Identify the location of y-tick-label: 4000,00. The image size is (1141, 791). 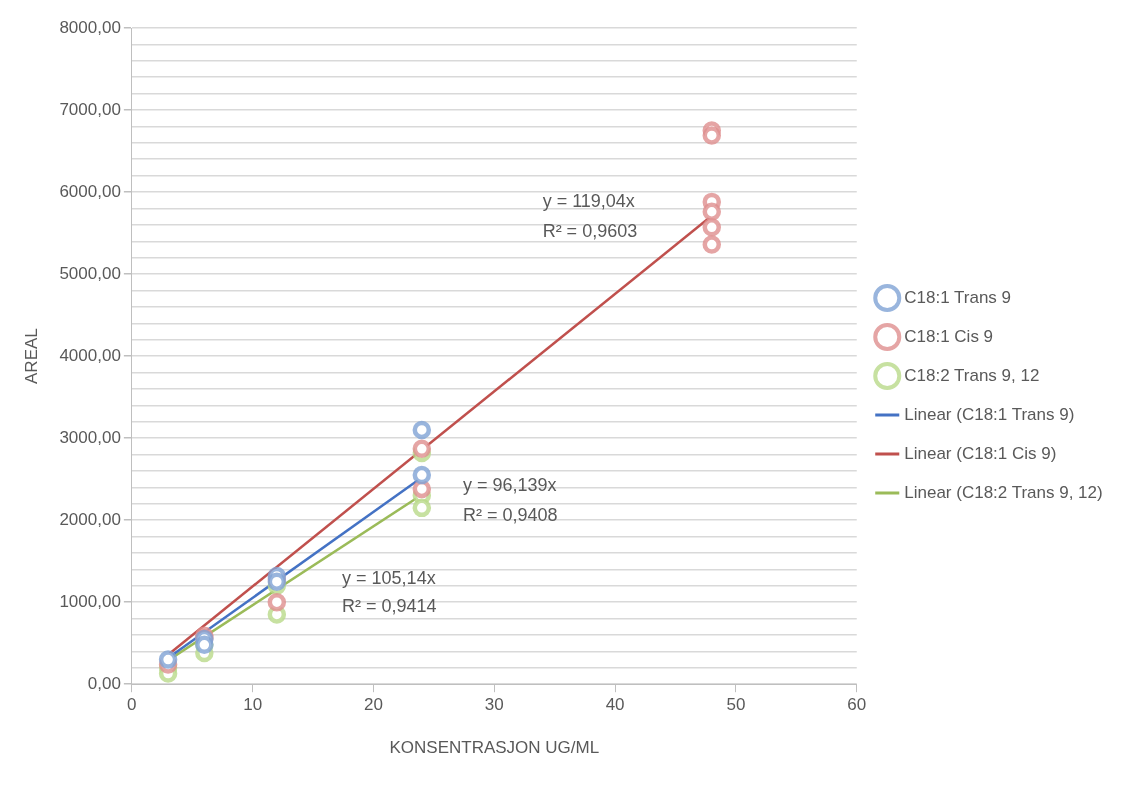
(90, 355).